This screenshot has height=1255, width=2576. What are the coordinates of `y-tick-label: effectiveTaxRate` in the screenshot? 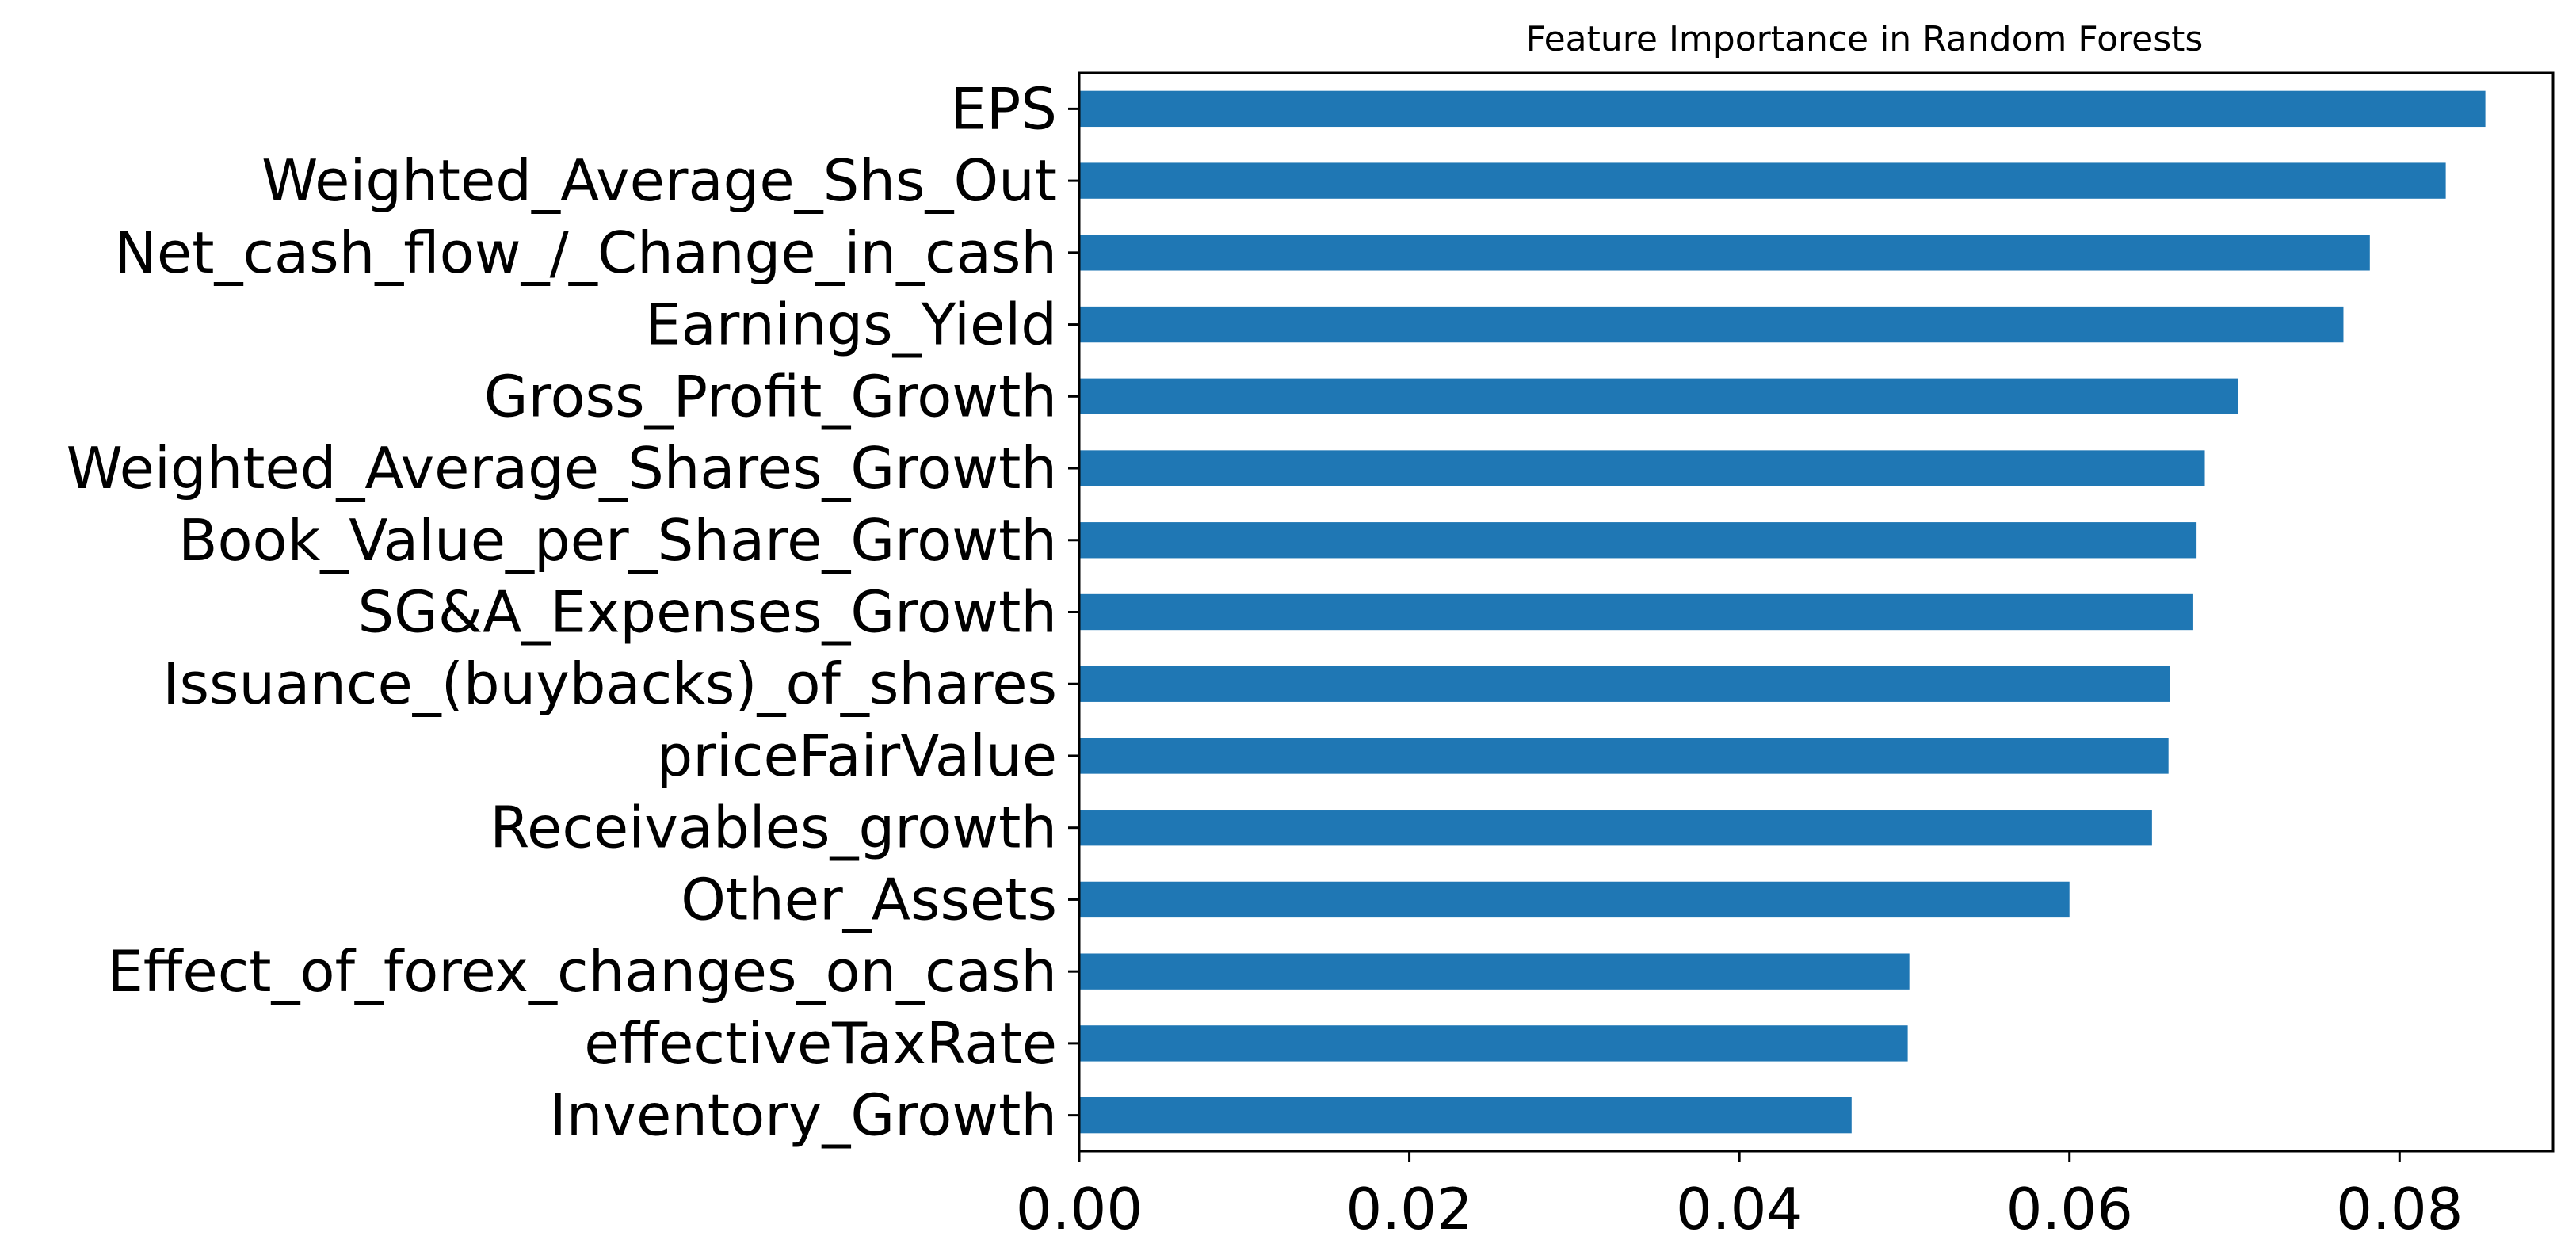 It's located at (820, 1043).